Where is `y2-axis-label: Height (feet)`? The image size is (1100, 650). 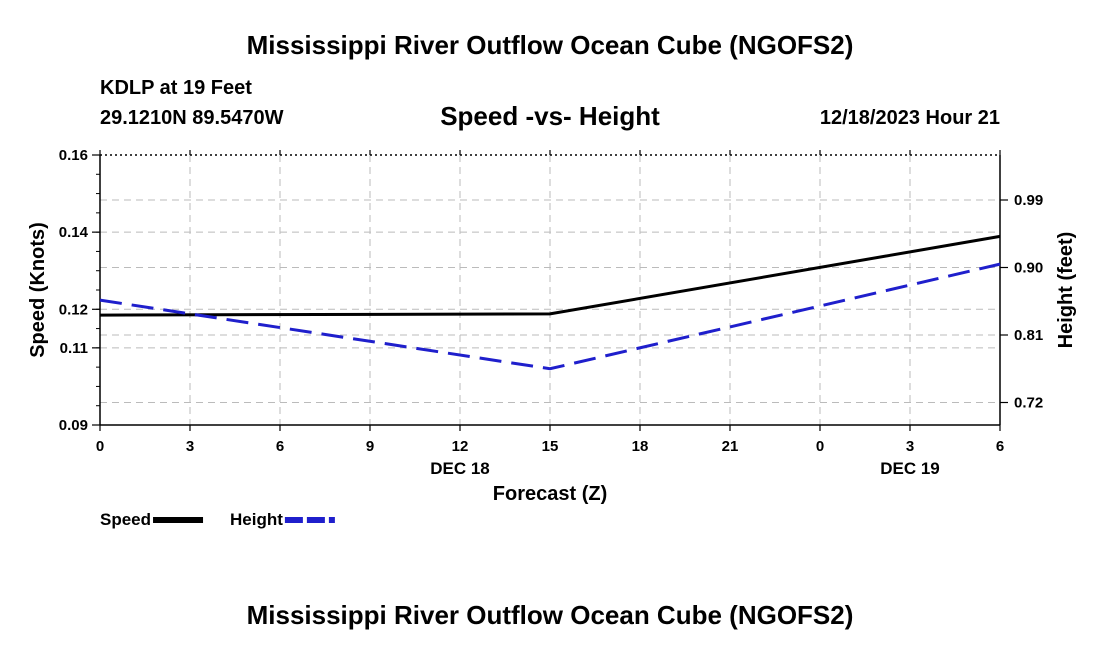
y2-axis-label: Height (feet) is located at coordinates (1066, 290).